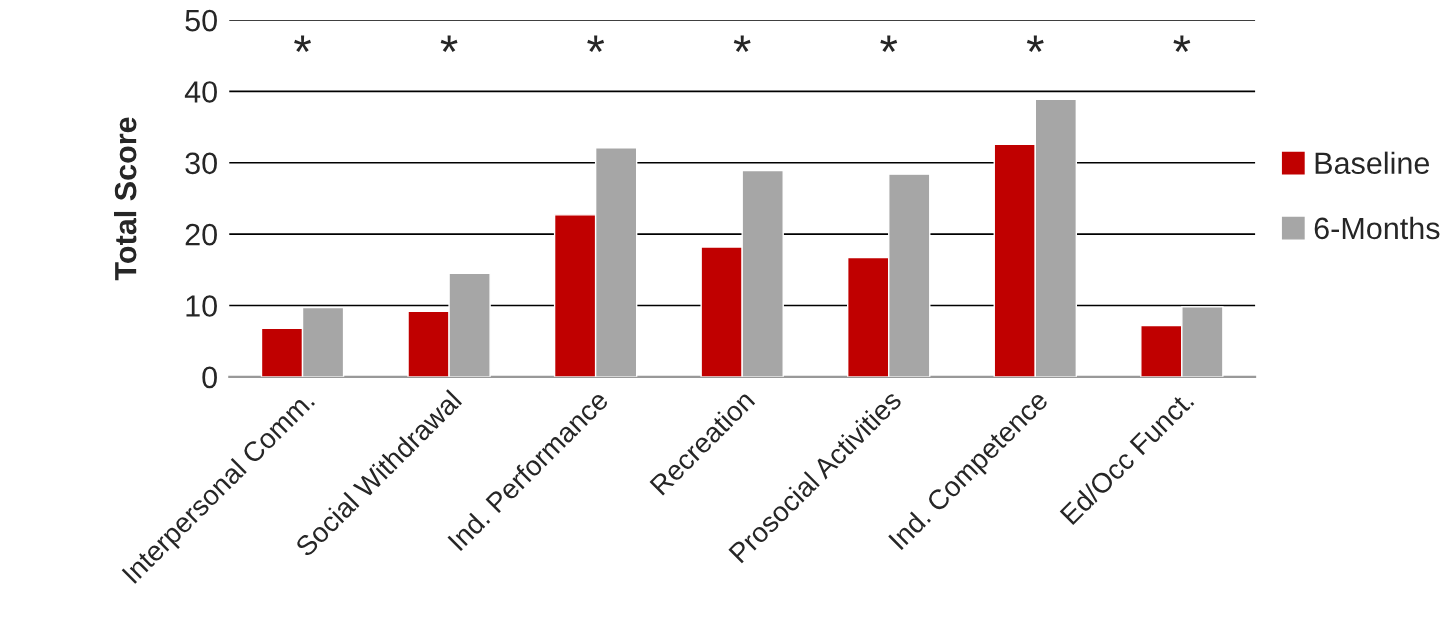 The height and width of the screenshot is (626, 1451). Describe the element at coordinates (200, 92) in the screenshot. I see `y-tick-label: 40` at that location.